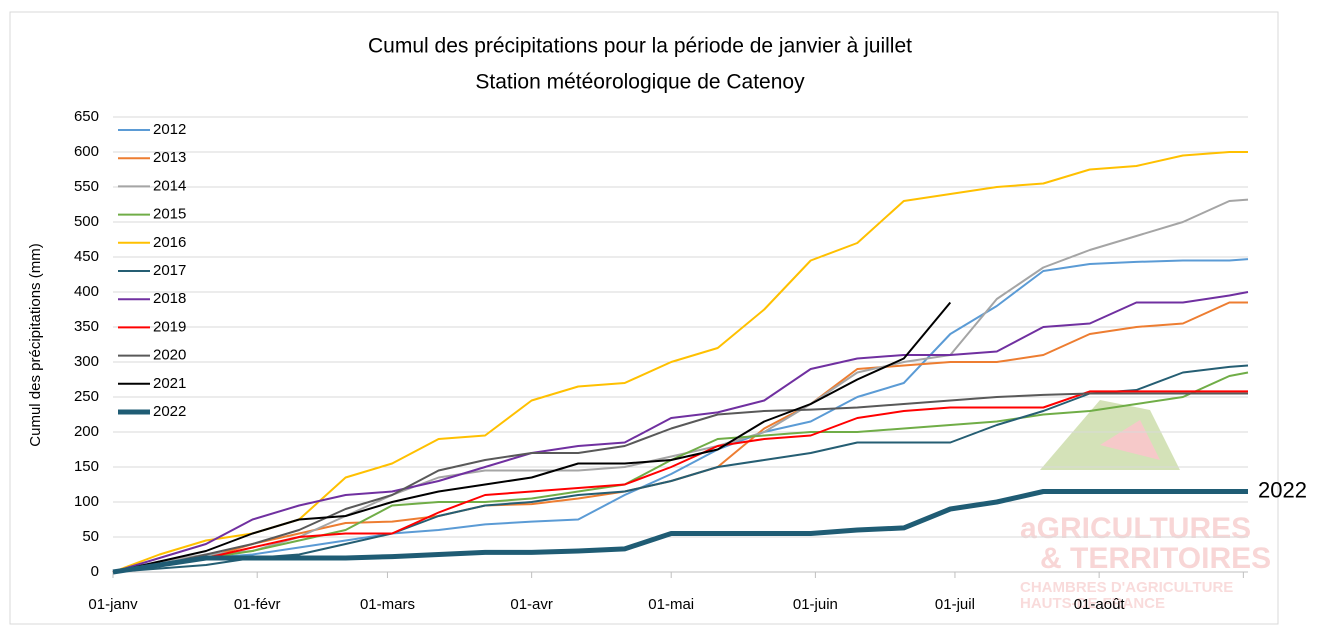 This screenshot has width=1320, height=628. I want to click on legend-label: 2020, so click(169, 355).